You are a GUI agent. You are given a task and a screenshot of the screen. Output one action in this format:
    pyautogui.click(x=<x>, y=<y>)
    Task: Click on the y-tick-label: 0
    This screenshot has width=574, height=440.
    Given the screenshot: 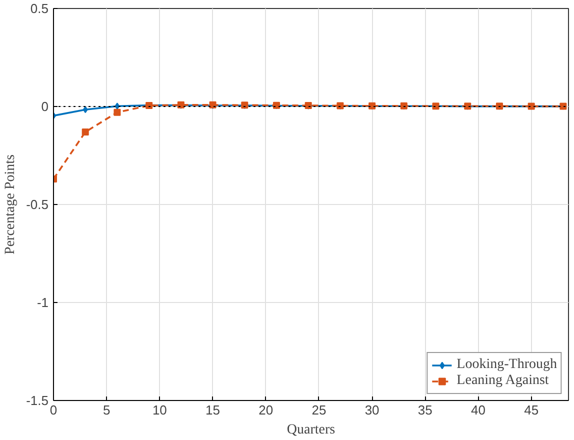 What is the action you would take?
    pyautogui.click(x=45, y=106)
    